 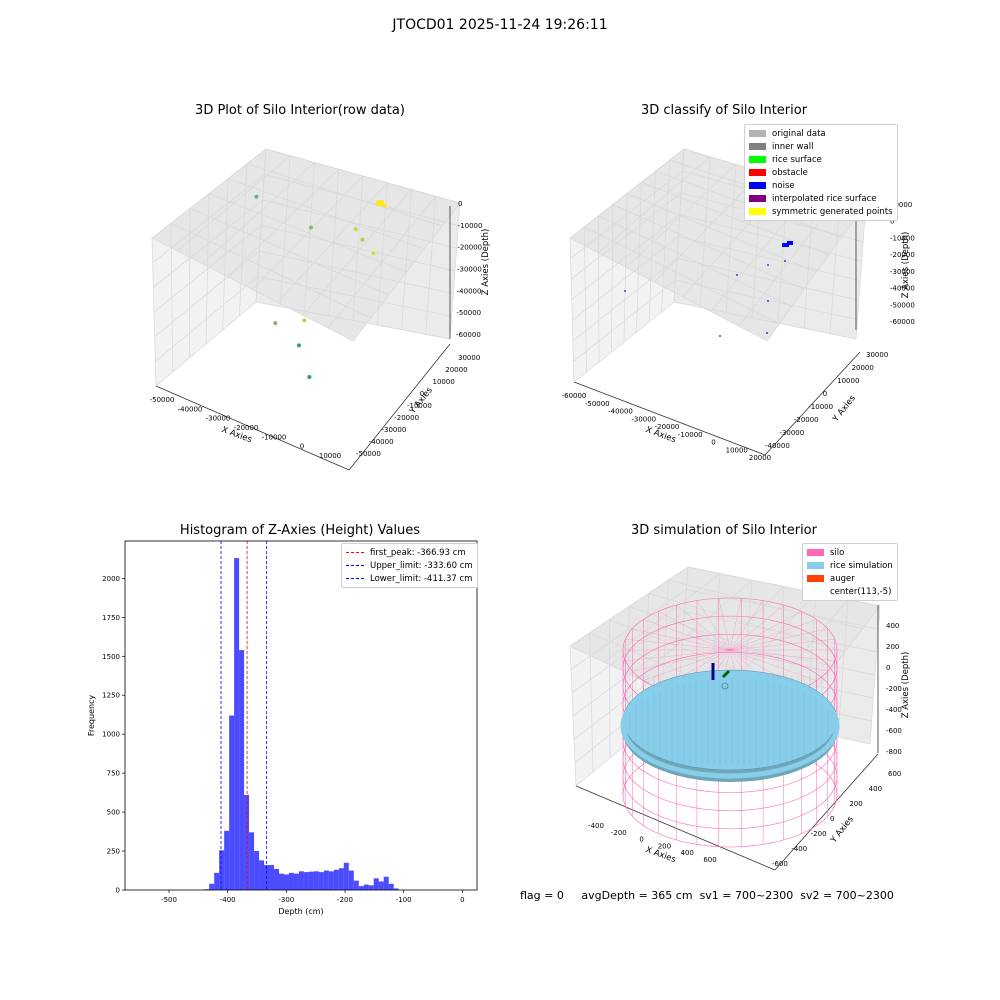 I want to click on panel4-x-axis, so click(x=675, y=828).